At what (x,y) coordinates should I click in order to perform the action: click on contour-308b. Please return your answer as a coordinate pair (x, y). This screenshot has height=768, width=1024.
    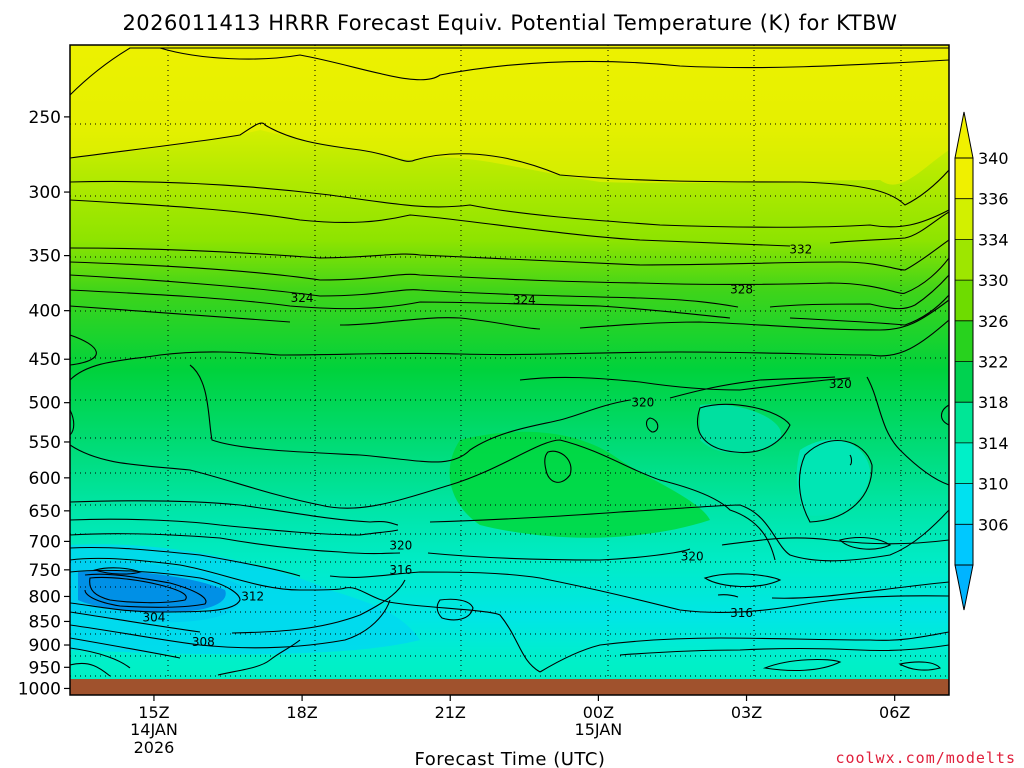
    Looking at the image, I should click on (135, 622).